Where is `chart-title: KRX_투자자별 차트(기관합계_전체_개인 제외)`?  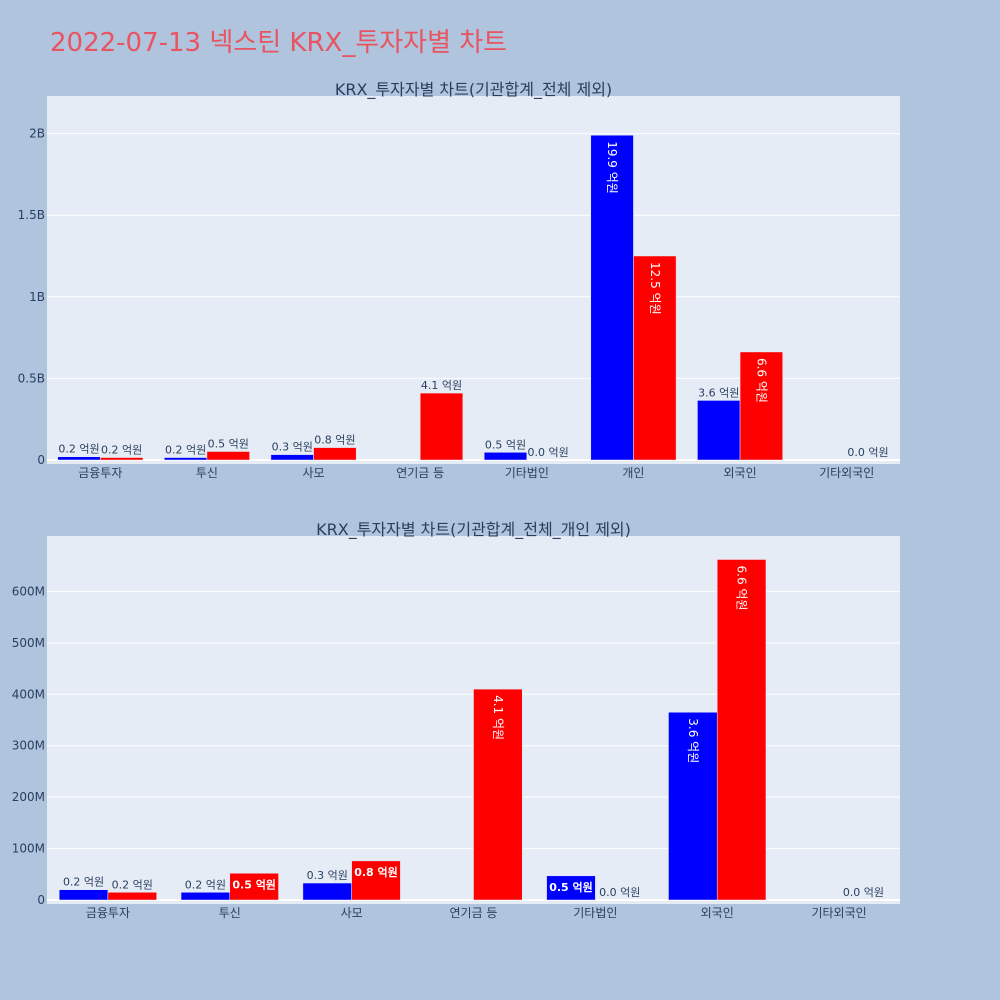 chart-title: KRX_투자자별 차트(기관합계_전체_개인 제외) is located at coordinates (473, 530).